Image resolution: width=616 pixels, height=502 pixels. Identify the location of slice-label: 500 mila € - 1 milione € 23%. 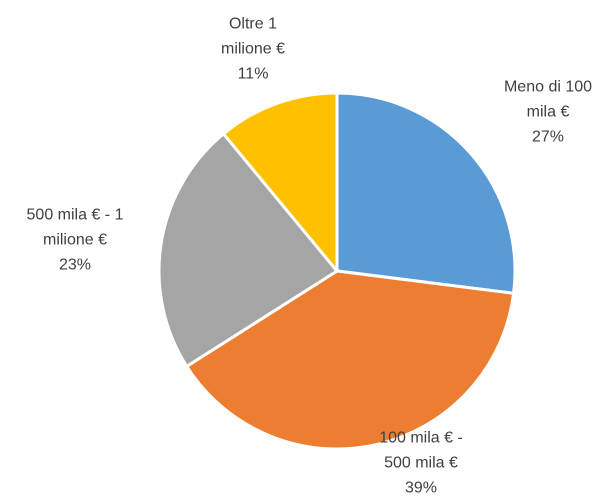
(75, 240).